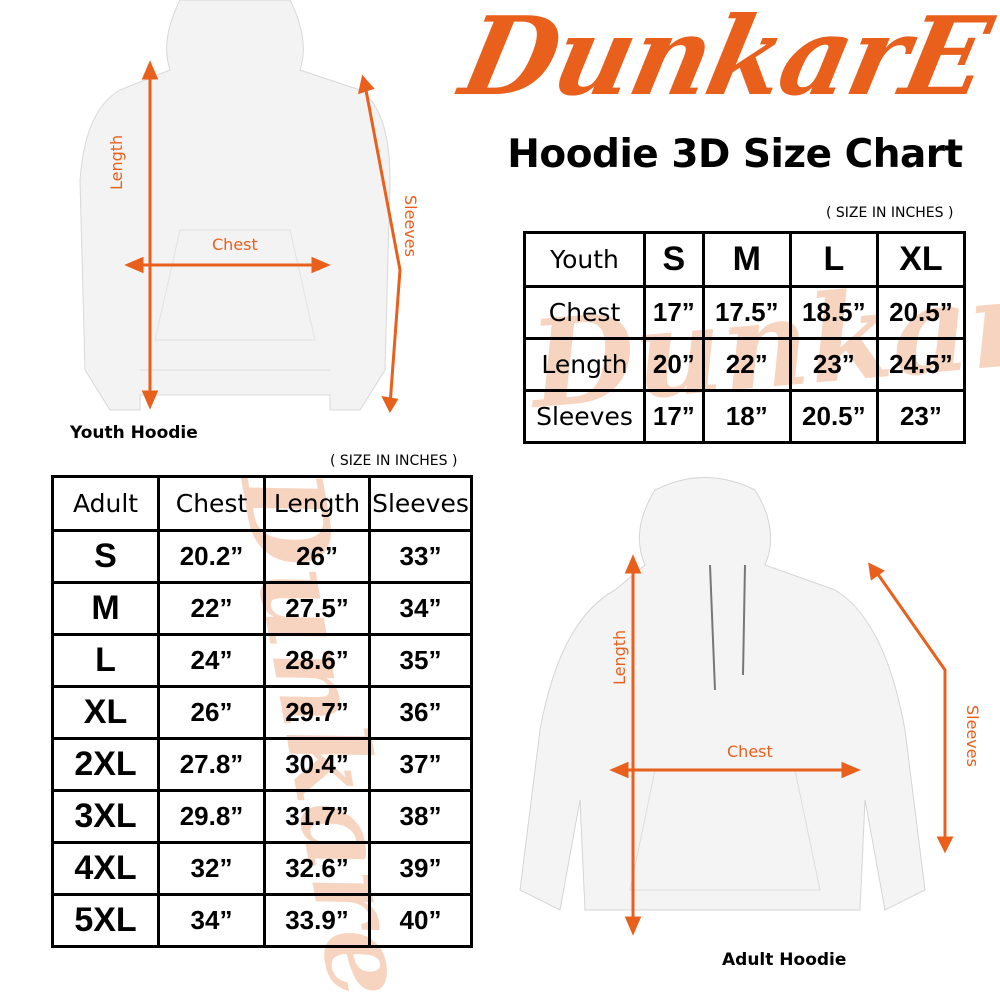 This screenshot has width=1000, height=1007. Describe the element at coordinates (674, 259) in the screenshot. I see `header-cell: S` at that location.